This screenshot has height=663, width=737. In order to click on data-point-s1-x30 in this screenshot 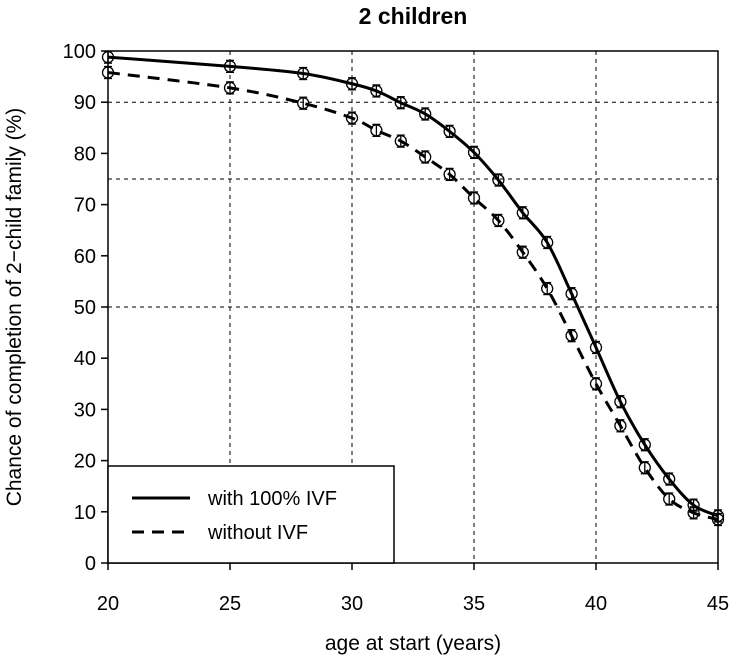, I will do `click(352, 118)`.